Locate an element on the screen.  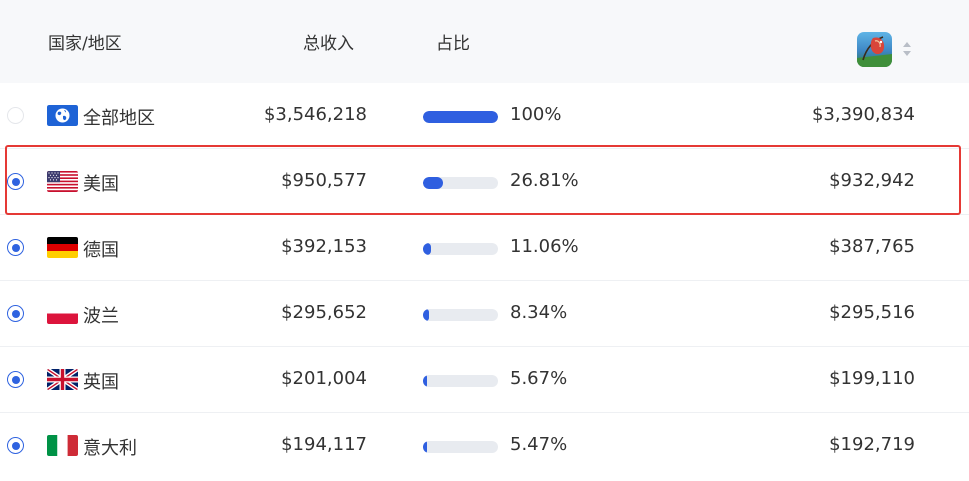
fishing-game-app-icon is located at coordinates (874, 49).